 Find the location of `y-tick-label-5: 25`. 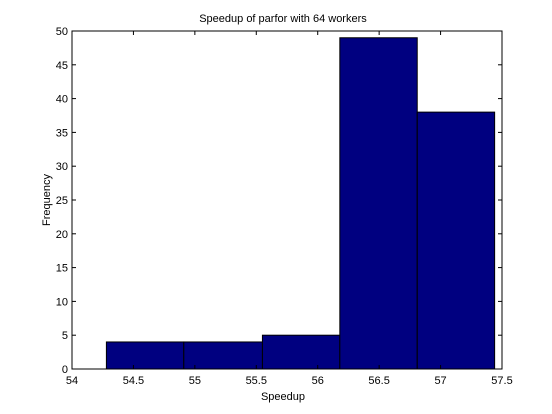

y-tick-label-5: 25 is located at coordinates (62, 201).